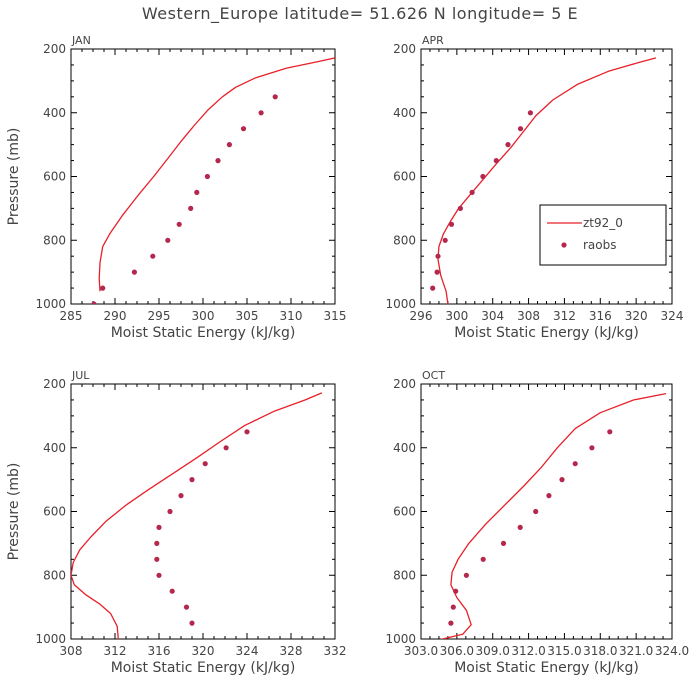 The height and width of the screenshot is (700, 700). I want to click on x-tick-label: 315.0, so click(564, 651).